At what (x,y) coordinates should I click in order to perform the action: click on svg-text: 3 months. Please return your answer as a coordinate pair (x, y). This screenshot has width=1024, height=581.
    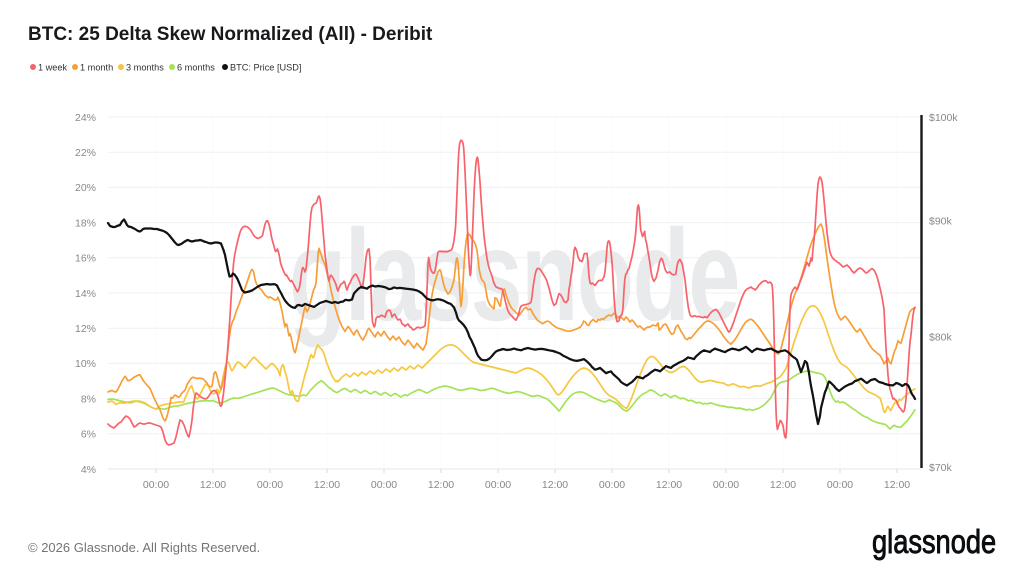
    Looking at the image, I should click on (145, 68).